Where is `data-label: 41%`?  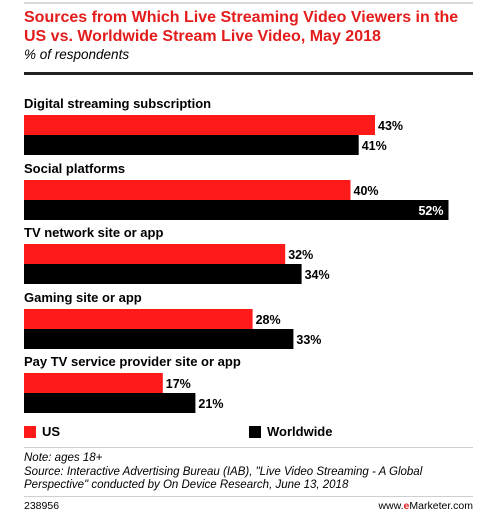
data-label: 41% is located at coordinates (374, 146).